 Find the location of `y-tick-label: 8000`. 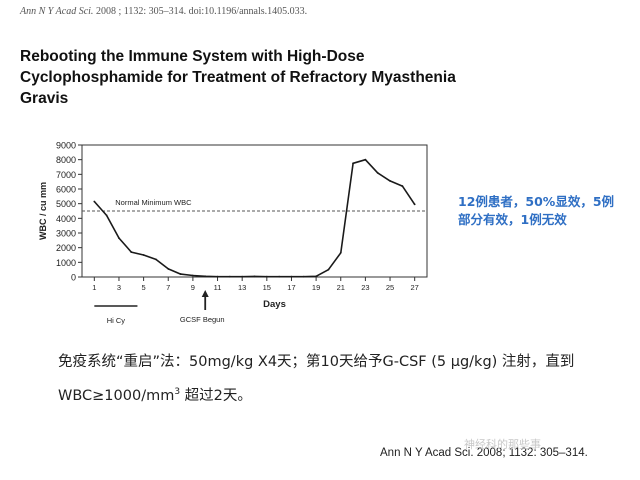

y-tick-label: 8000 is located at coordinates (66, 160).